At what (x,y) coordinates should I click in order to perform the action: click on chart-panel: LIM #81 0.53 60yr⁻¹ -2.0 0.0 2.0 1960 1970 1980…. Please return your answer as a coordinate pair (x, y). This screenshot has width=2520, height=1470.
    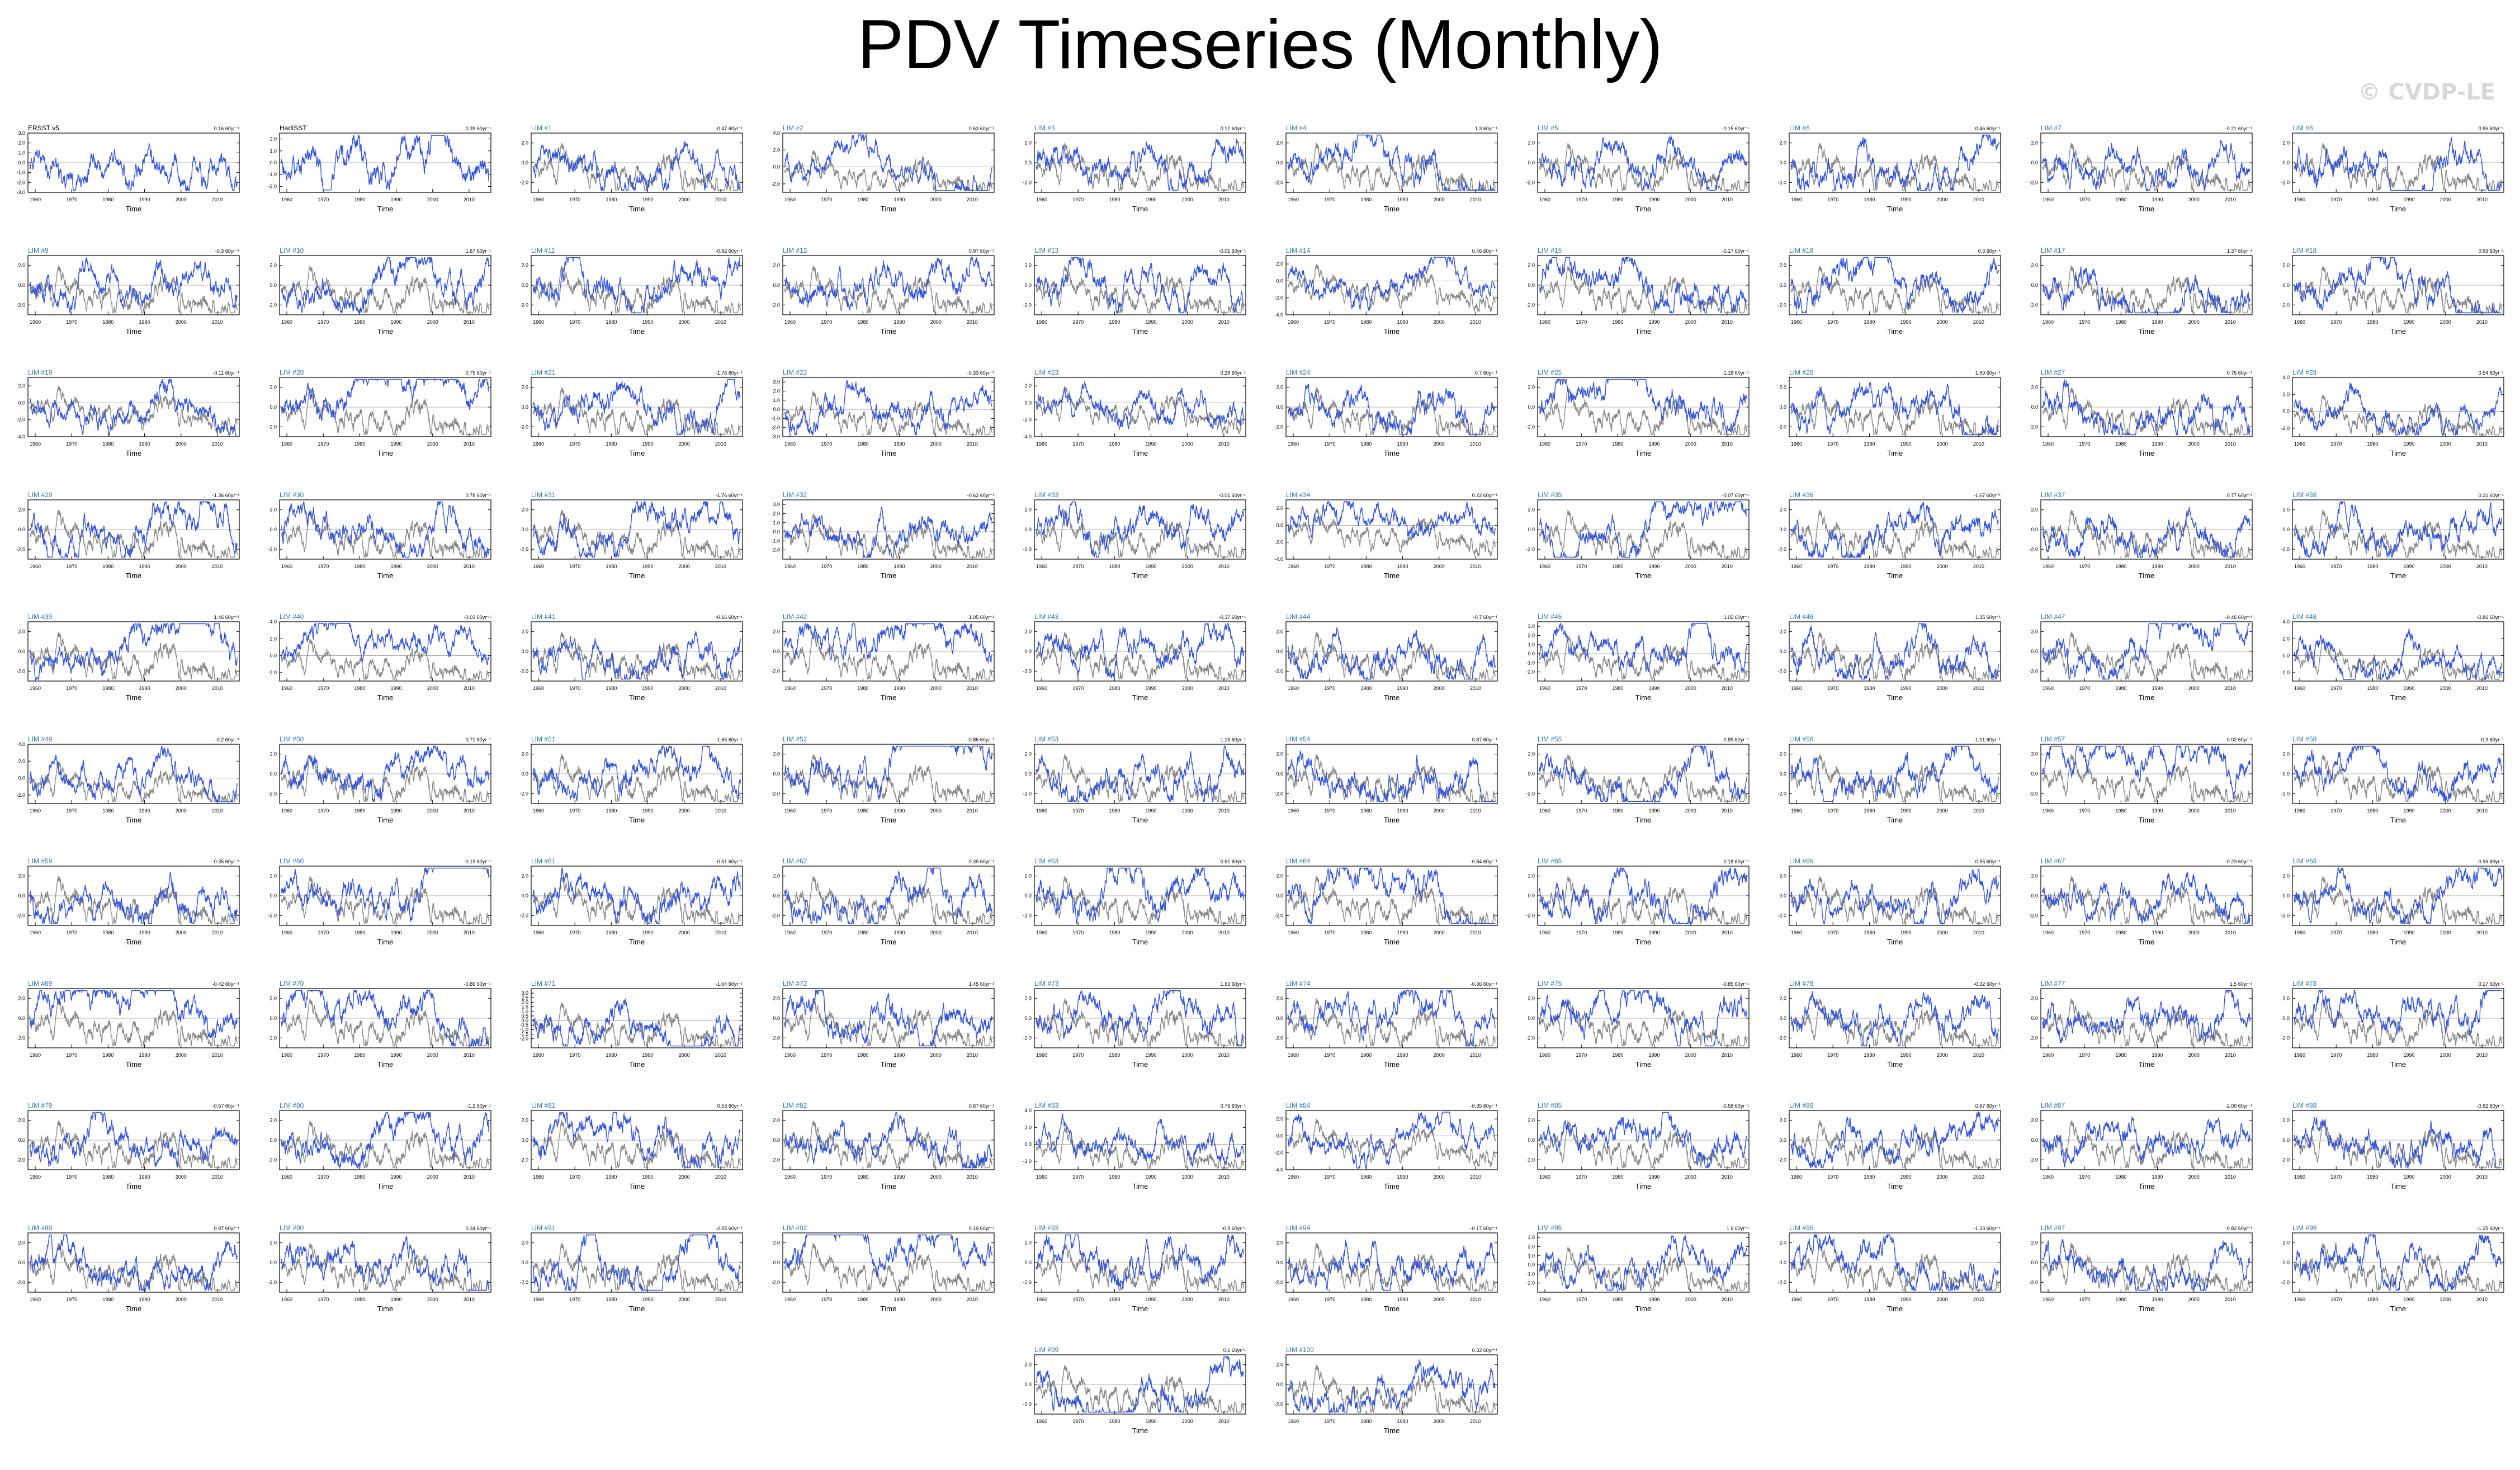
    Looking at the image, I should click on (631, 1151).